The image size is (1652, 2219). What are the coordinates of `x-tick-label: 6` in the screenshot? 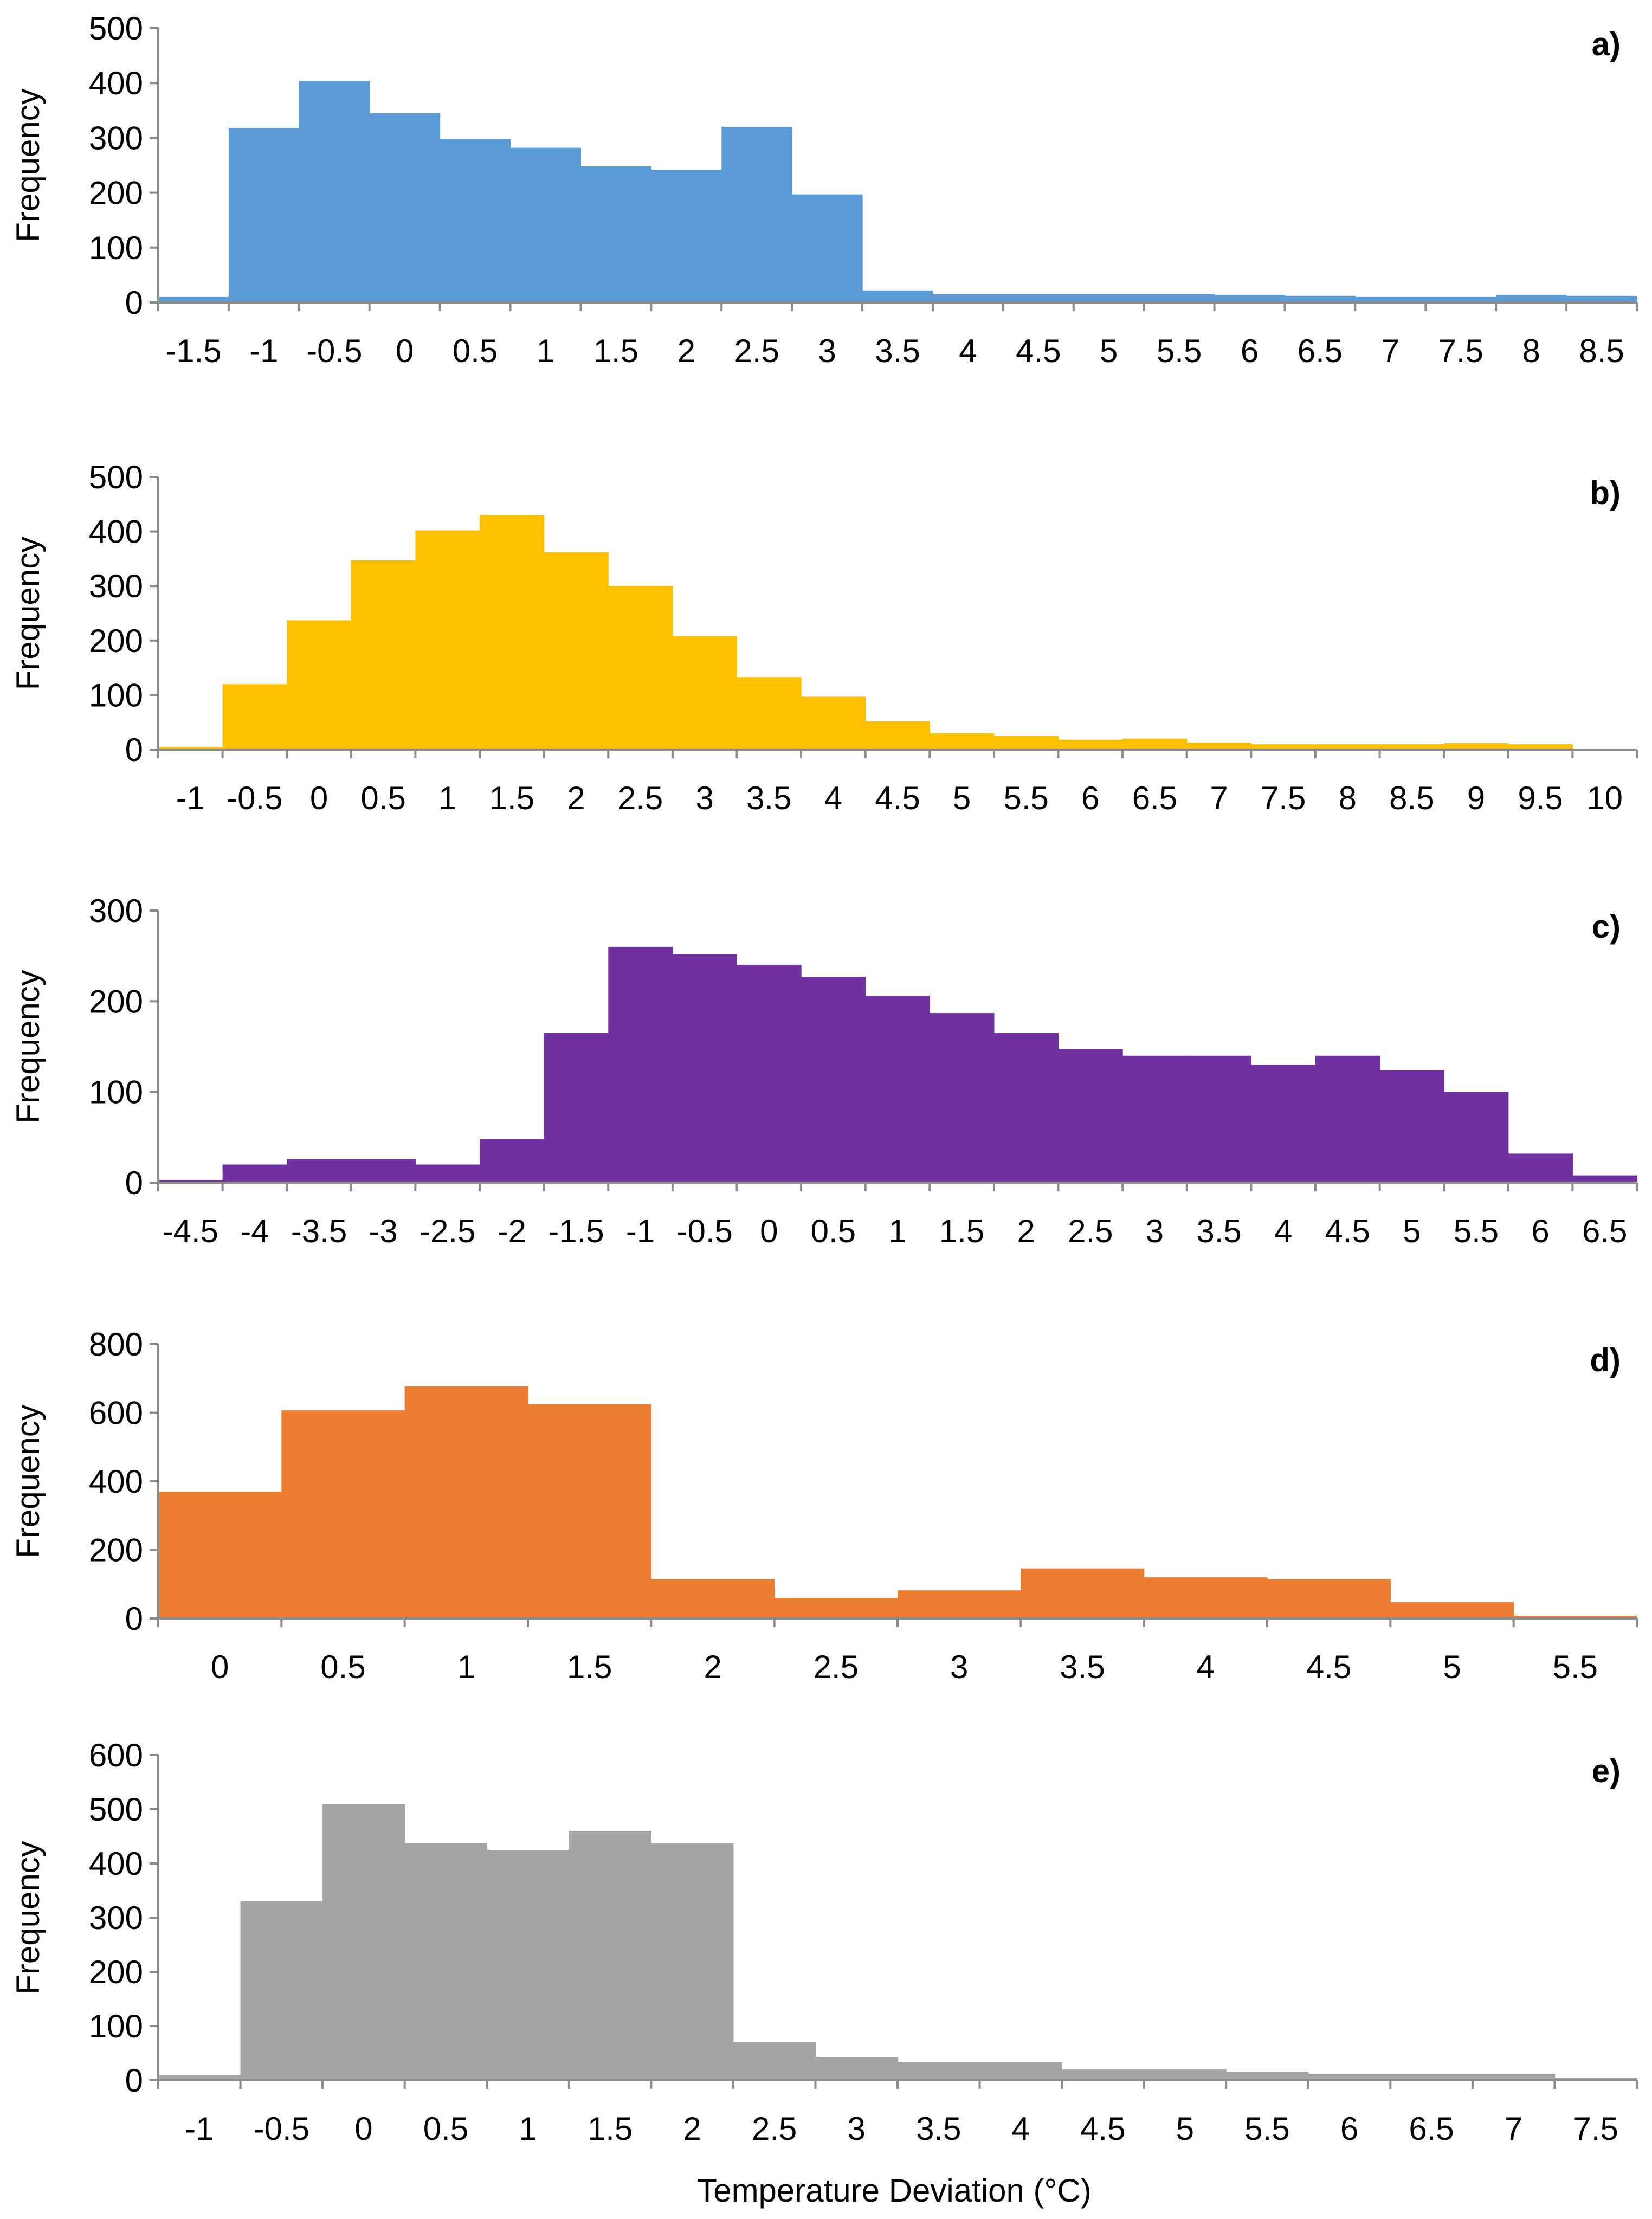 It's located at (1090, 798).